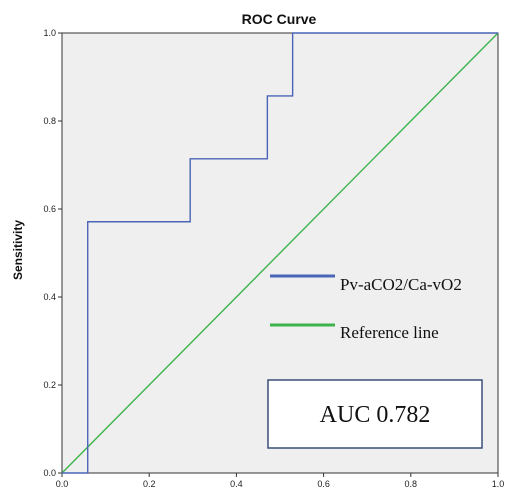  Describe the element at coordinates (62, 484) in the screenshot. I see `x-tick-label: 0.0` at that location.